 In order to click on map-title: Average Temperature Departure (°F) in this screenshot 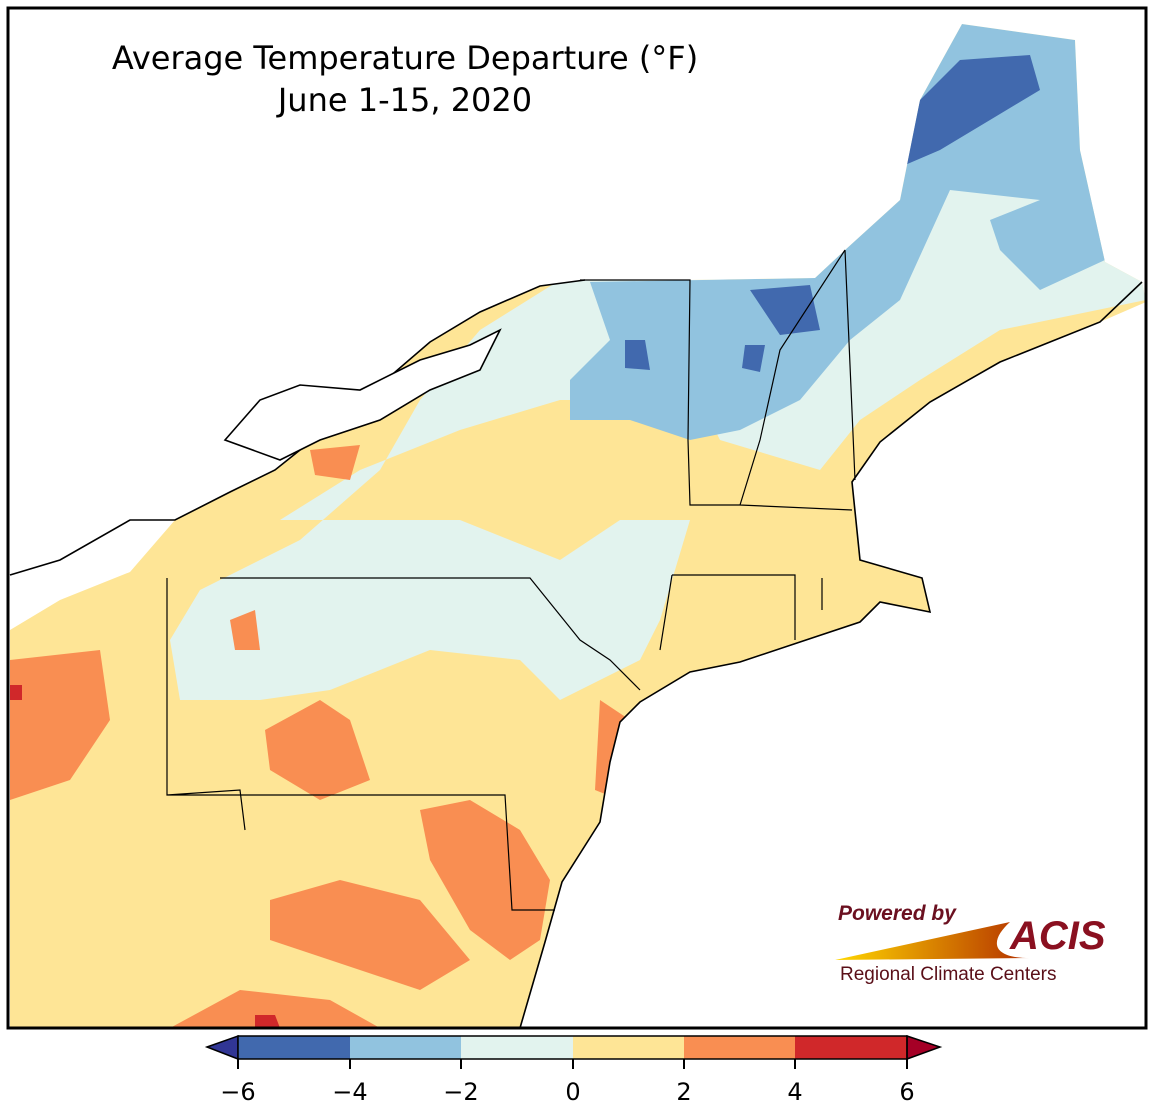, I will do `click(405, 58)`.